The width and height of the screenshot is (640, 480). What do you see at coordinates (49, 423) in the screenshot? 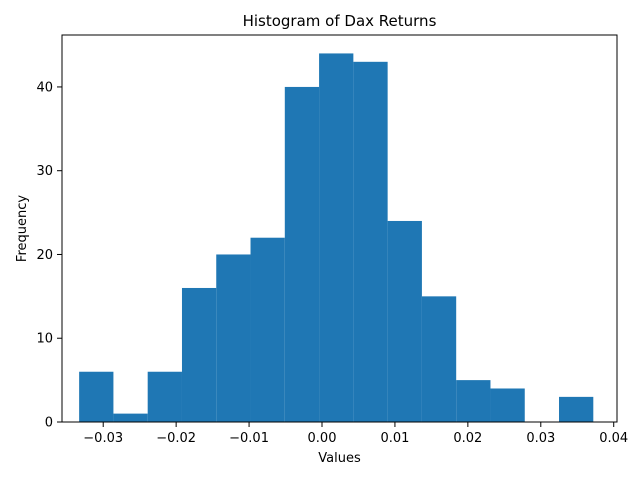
I see `y-tick-label-0: 0` at bounding box center [49, 423].